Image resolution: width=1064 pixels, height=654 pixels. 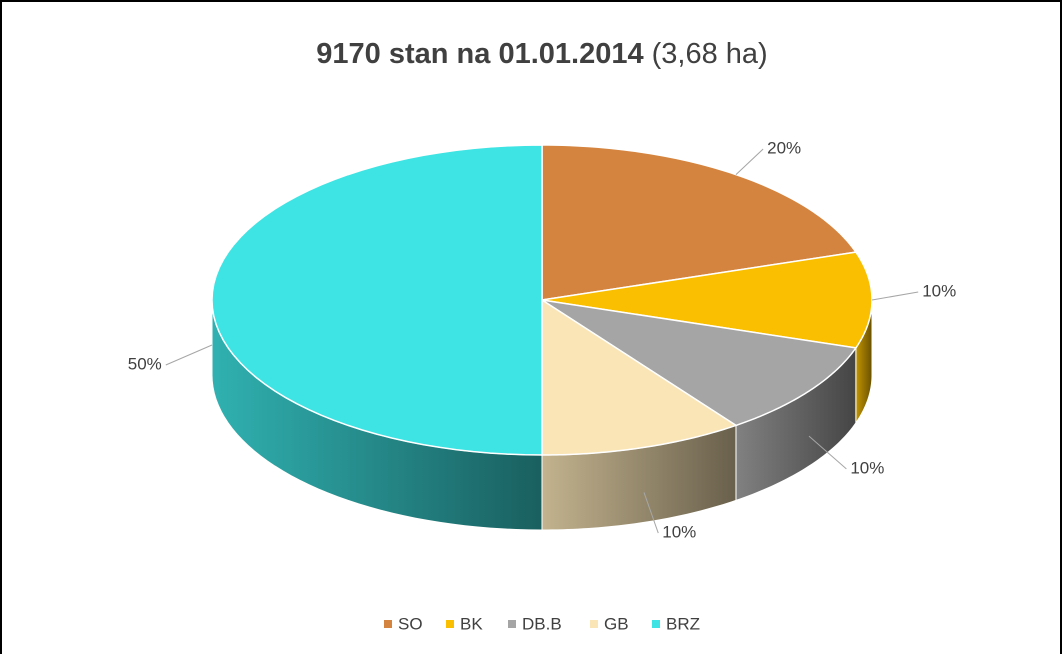 I want to click on chart-subtitle: (3,68 ha), so click(x=710, y=54).